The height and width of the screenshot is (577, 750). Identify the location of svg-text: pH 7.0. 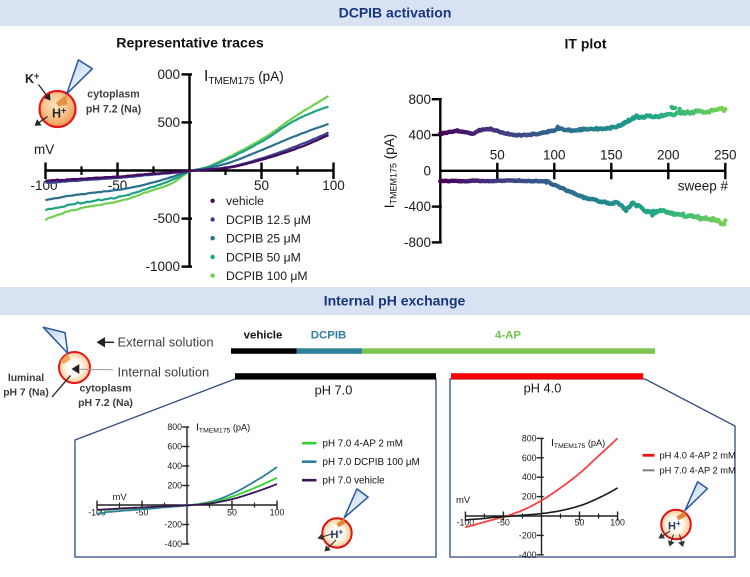
(334, 390).